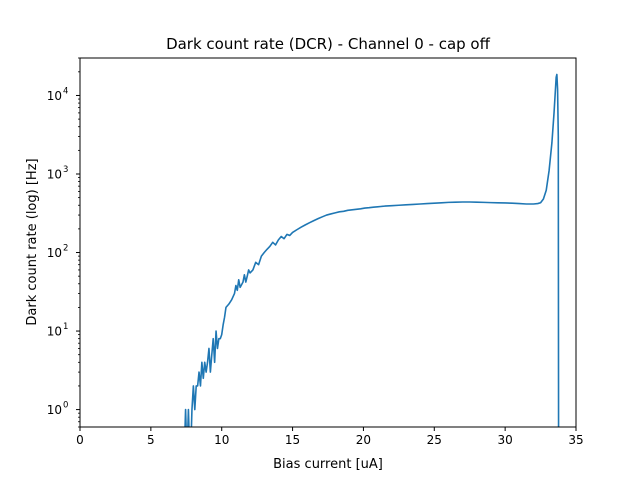 This screenshot has height=480, width=640. Describe the element at coordinates (330, 437) in the screenshot. I see `x-axis: 0 5 10 15 20 25 30 35` at that location.